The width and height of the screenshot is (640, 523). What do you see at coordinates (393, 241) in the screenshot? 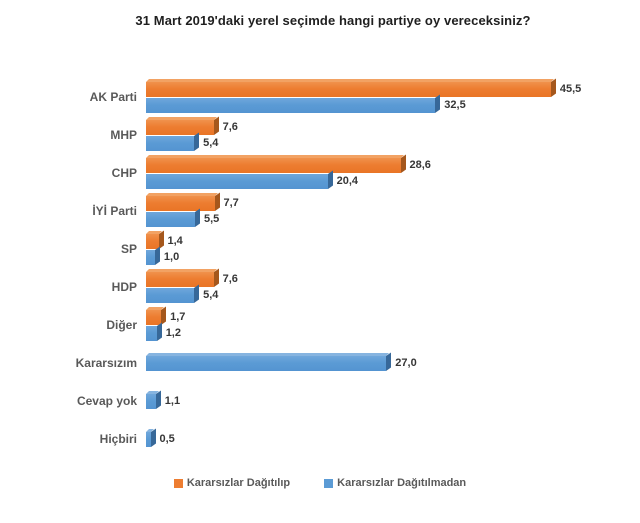
I see `bar-line: 1,4` at bounding box center [393, 241].